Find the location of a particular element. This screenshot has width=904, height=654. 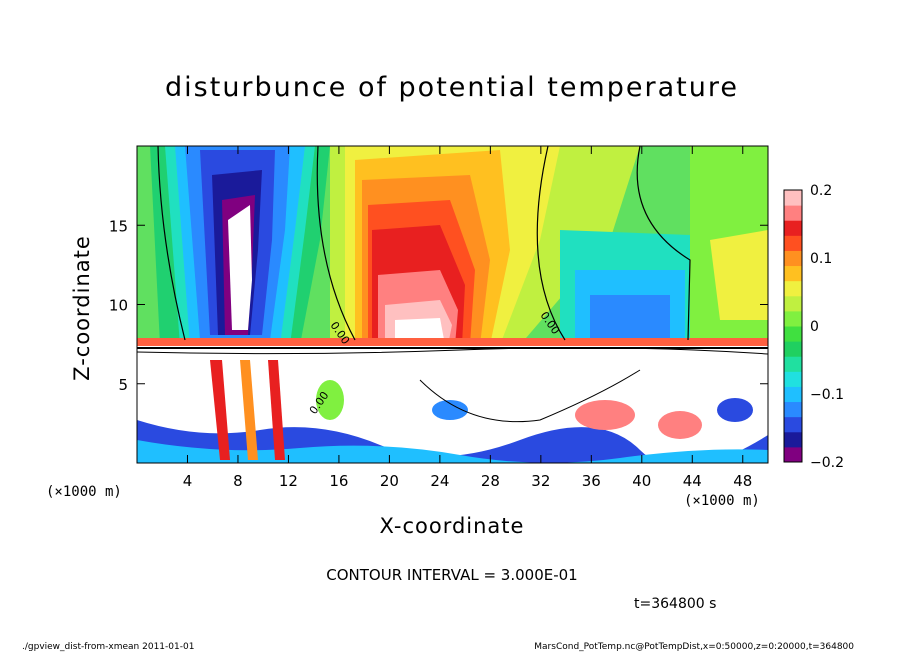

contour-interval: CONTOUR INTERVAL = 3.000E-01 is located at coordinates (452, 575).